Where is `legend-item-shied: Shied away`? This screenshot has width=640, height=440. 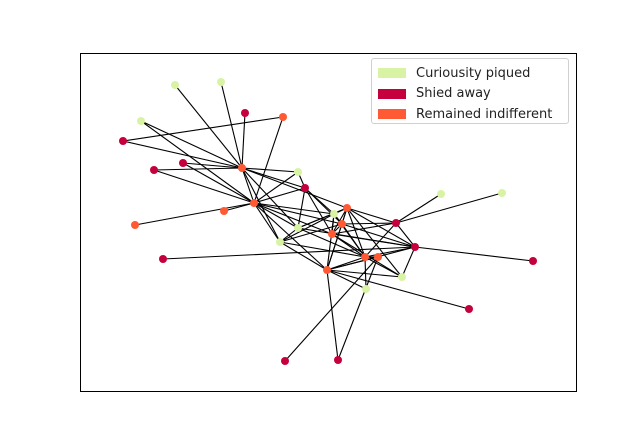
legend-item-shied: Shied away is located at coordinates (470, 94).